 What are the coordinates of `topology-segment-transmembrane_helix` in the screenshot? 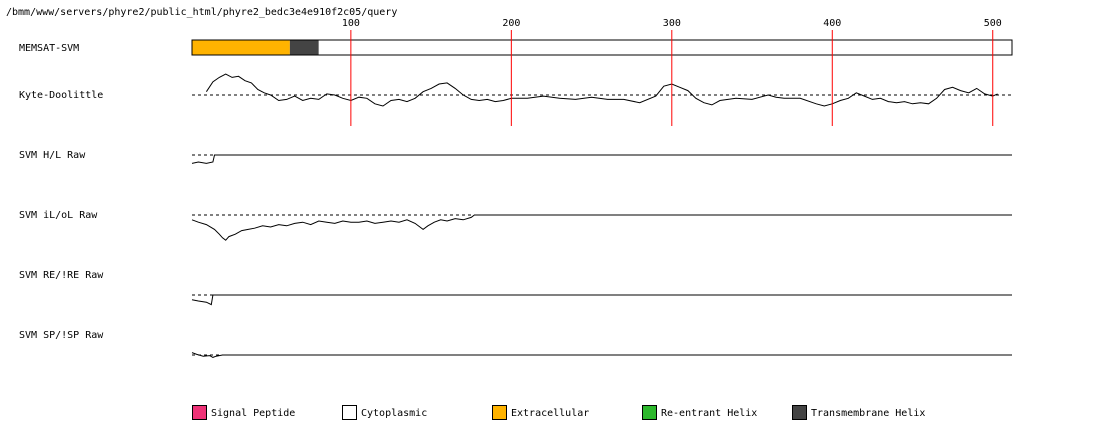 It's located at (304, 47).